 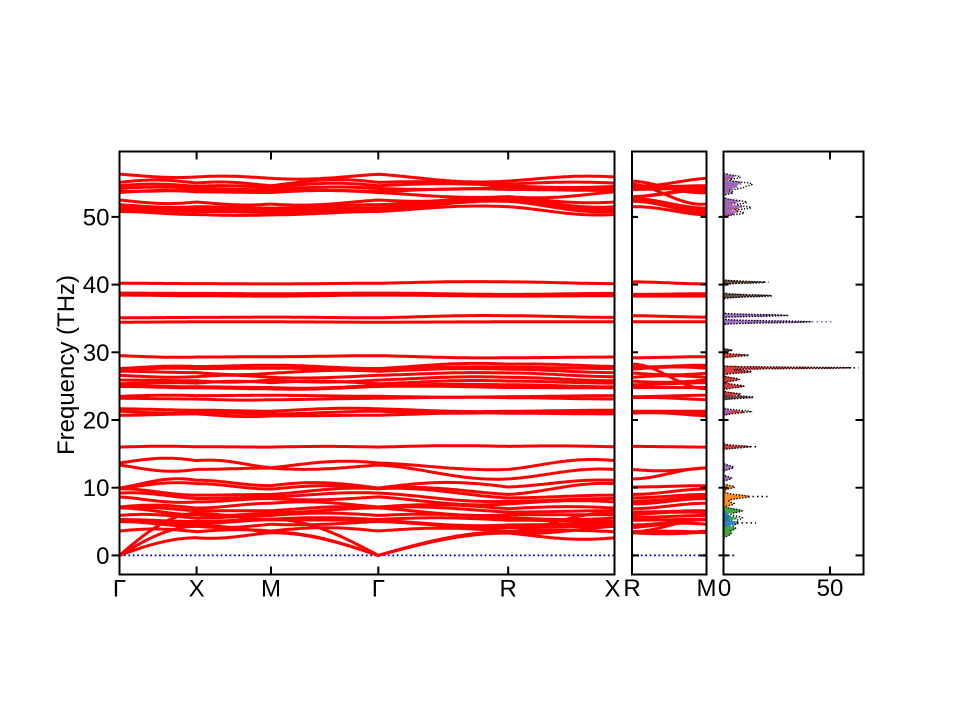 What do you see at coordinates (96, 285) in the screenshot?
I see `svg-text: 40` at bounding box center [96, 285].